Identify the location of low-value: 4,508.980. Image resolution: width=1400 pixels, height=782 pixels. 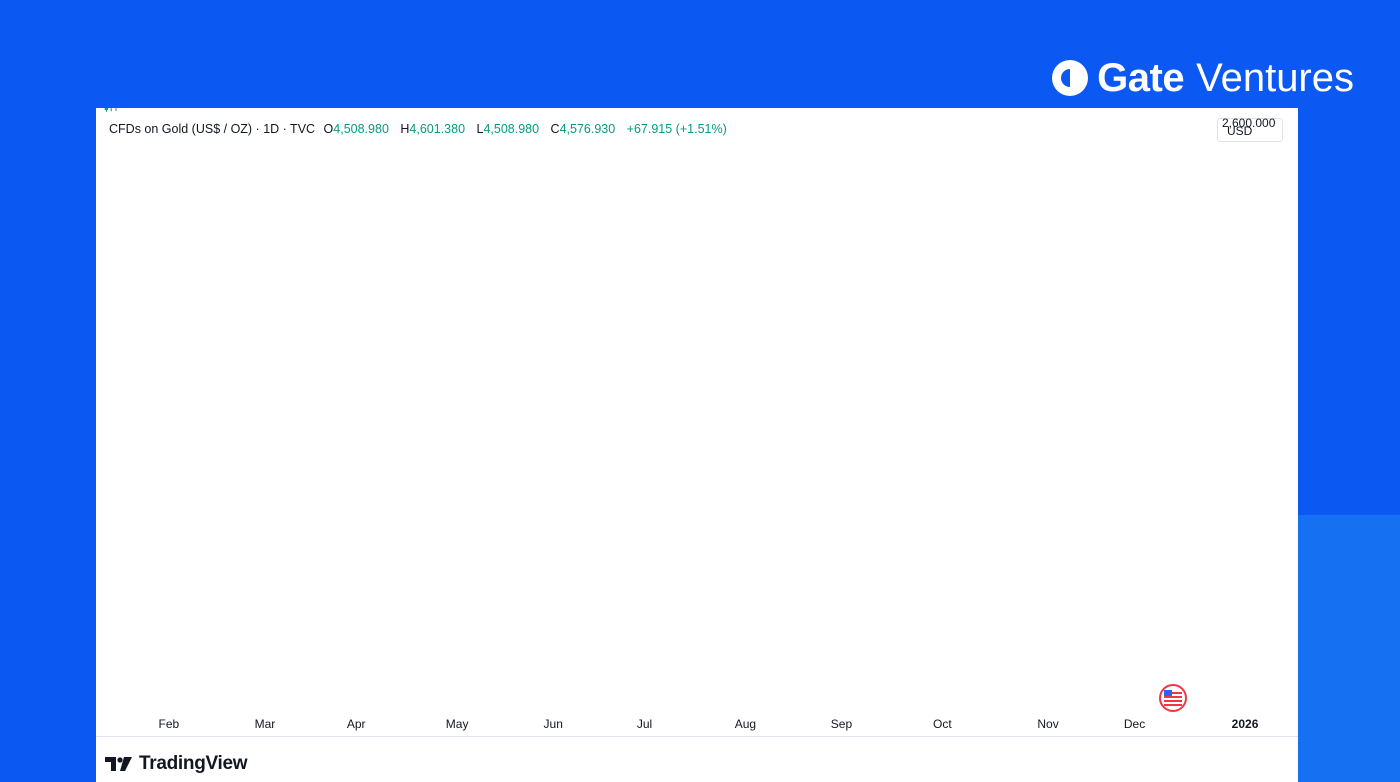
(511, 129).